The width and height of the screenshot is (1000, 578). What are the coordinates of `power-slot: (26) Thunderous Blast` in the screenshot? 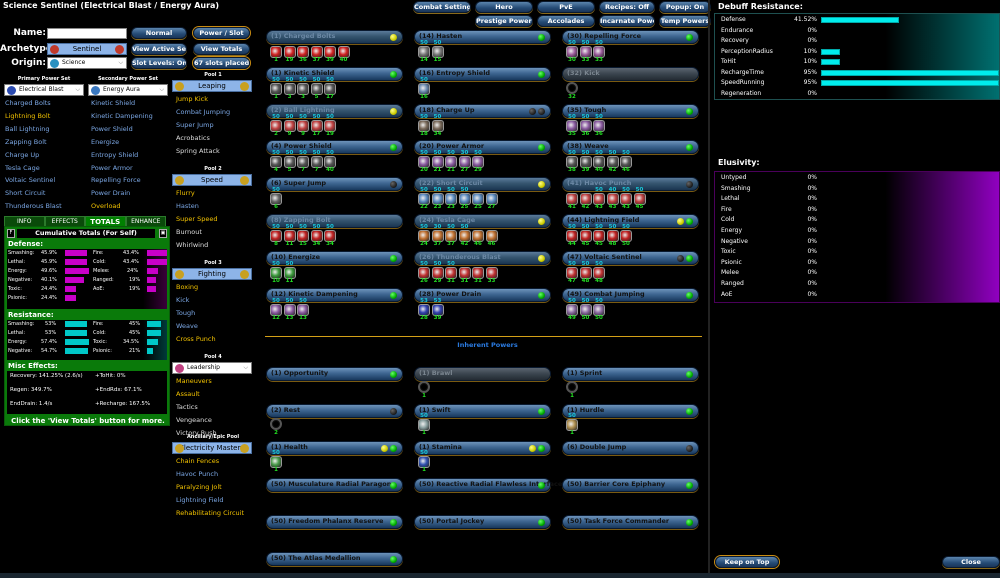 It's located at (482, 257).